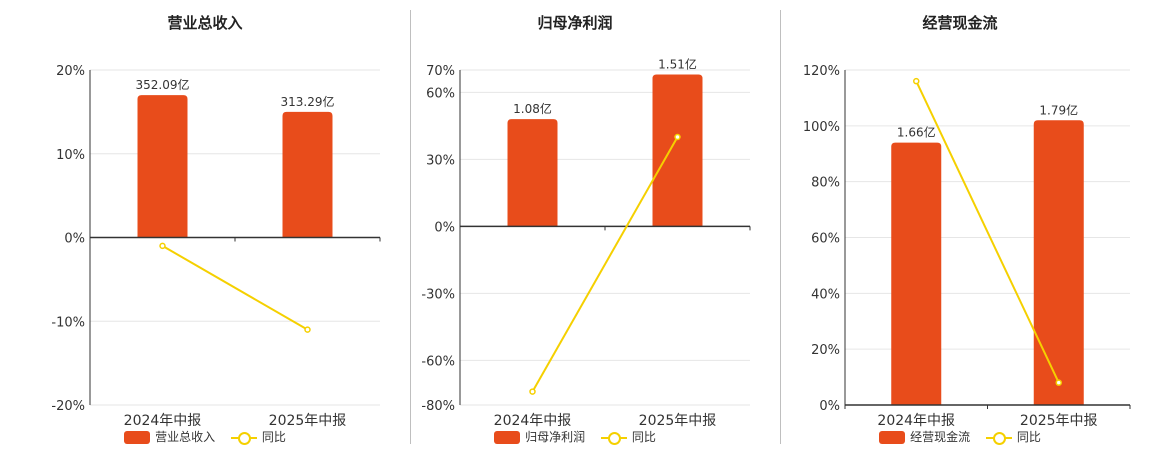 Image resolution: width=1160 pixels, height=450 pixels. What do you see at coordinates (438, 361) in the screenshot?
I see `y-tick-label: -60%` at bounding box center [438, 361].